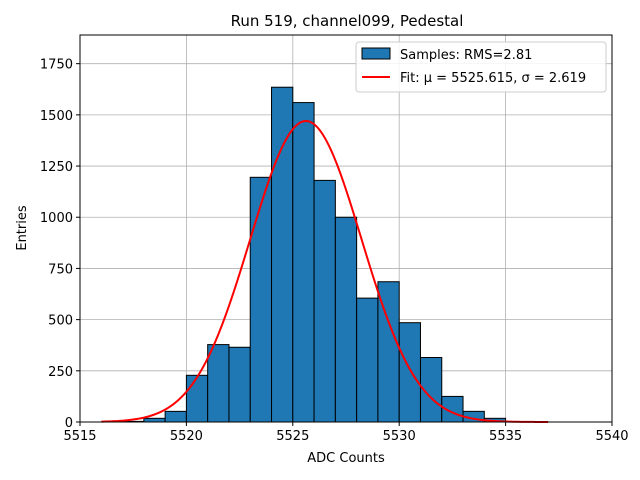 This screenshot has width=640, height=480. Describe the element at coordinates (60, 321) in the screenshot. I see `y-tick-label: 500` at that location.